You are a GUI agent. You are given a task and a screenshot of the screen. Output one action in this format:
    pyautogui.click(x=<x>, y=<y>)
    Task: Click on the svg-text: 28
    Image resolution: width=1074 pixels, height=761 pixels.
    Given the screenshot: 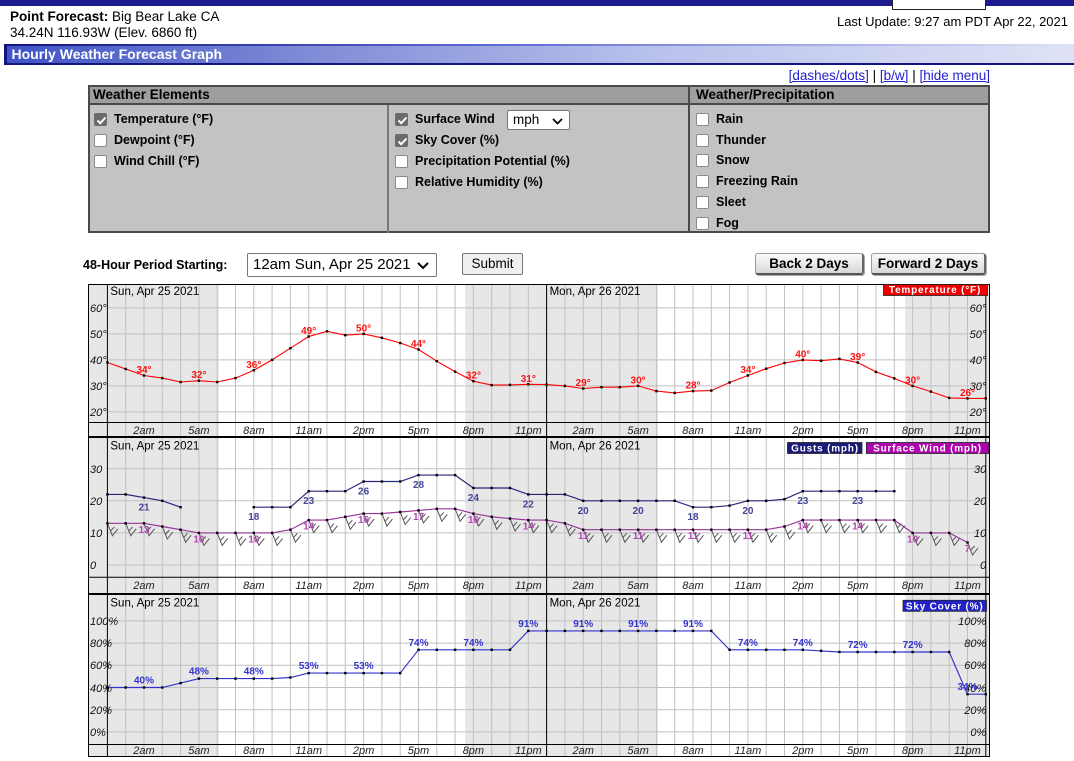 What is the action you would take?
    pyautogui.click(x=419, y=485)
    